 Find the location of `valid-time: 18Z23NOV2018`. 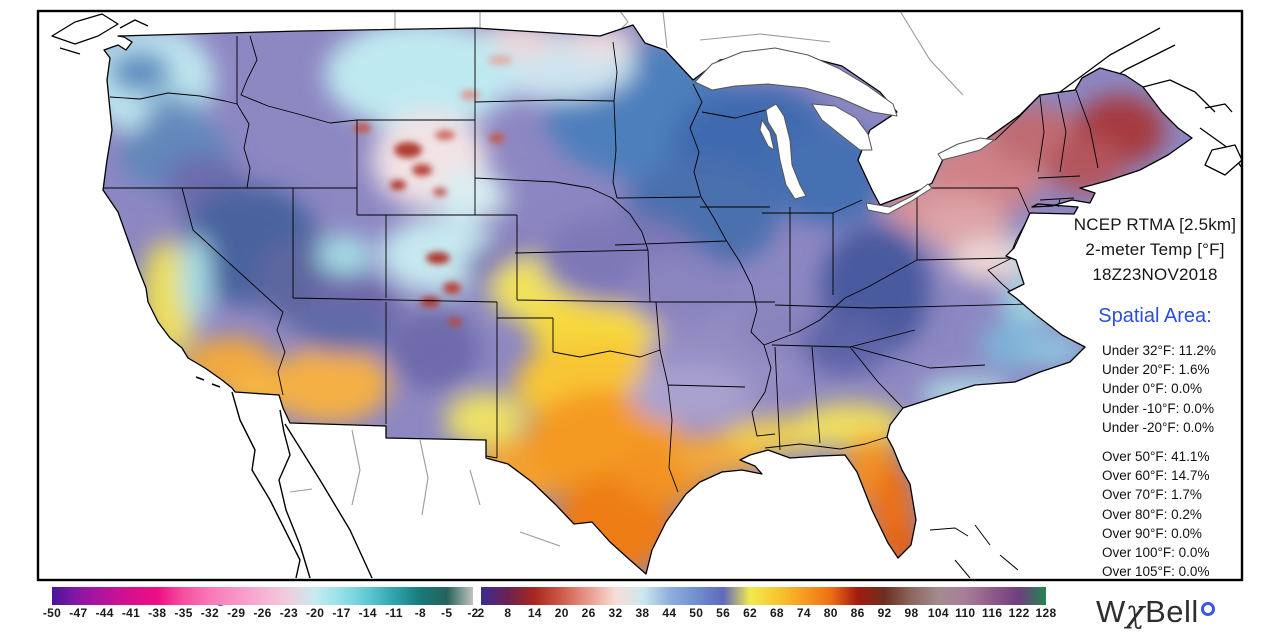

valid-time: 18Z23NOV2018 is located at coordinates (1155, 274).